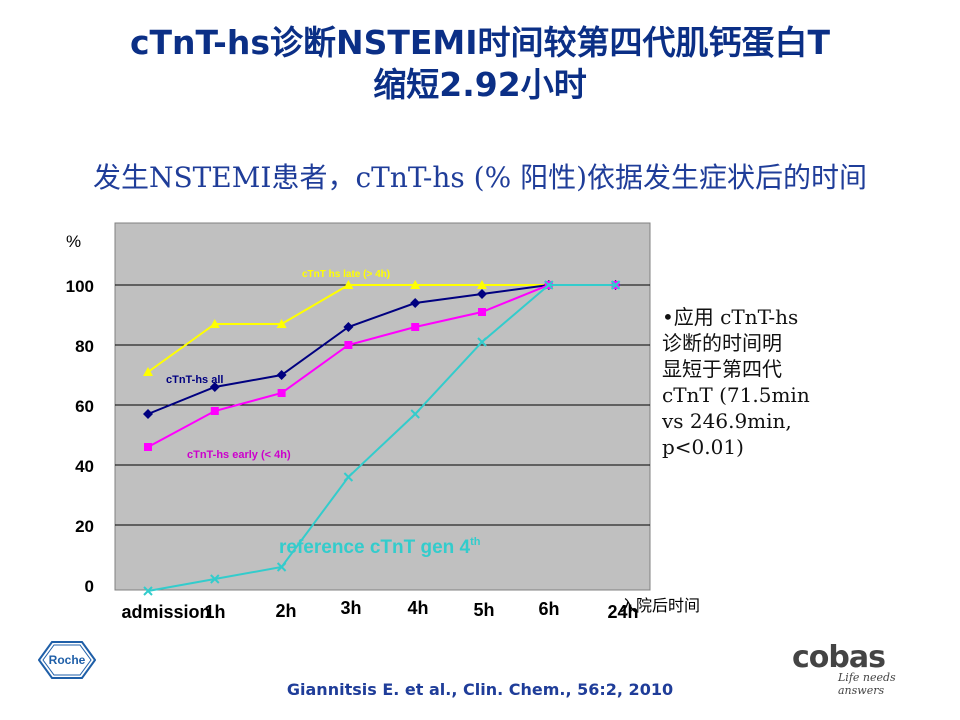  I want to click on series-label-early: cTnT-hs early (< 4h), so click(239, 455).